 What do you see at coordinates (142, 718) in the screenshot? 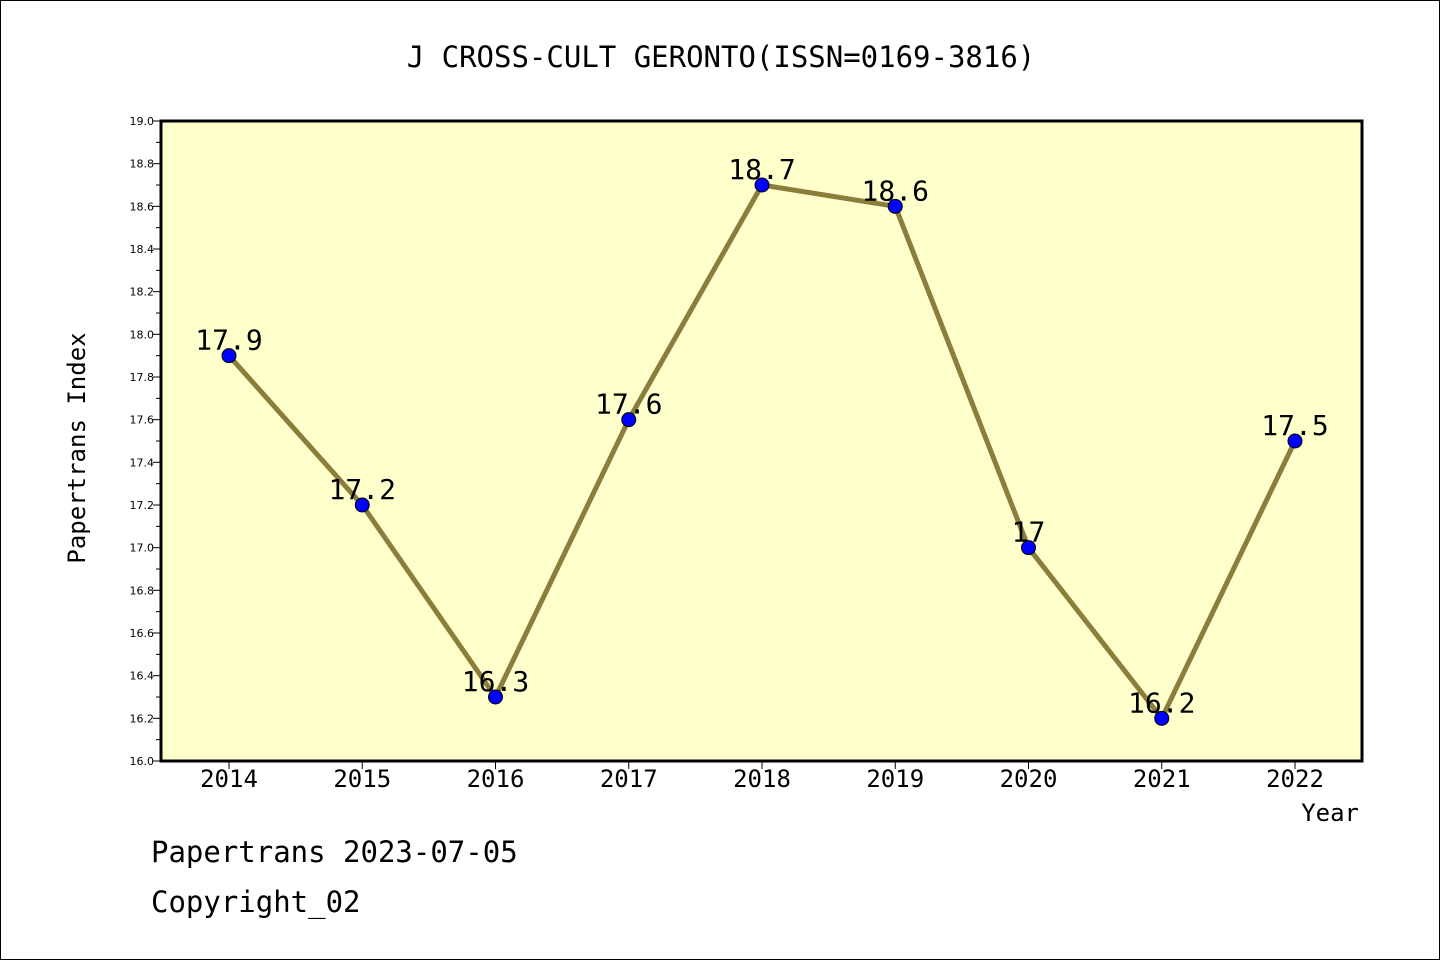
I see `y-tick-label: 16.2` at bounding box center [142, 718].